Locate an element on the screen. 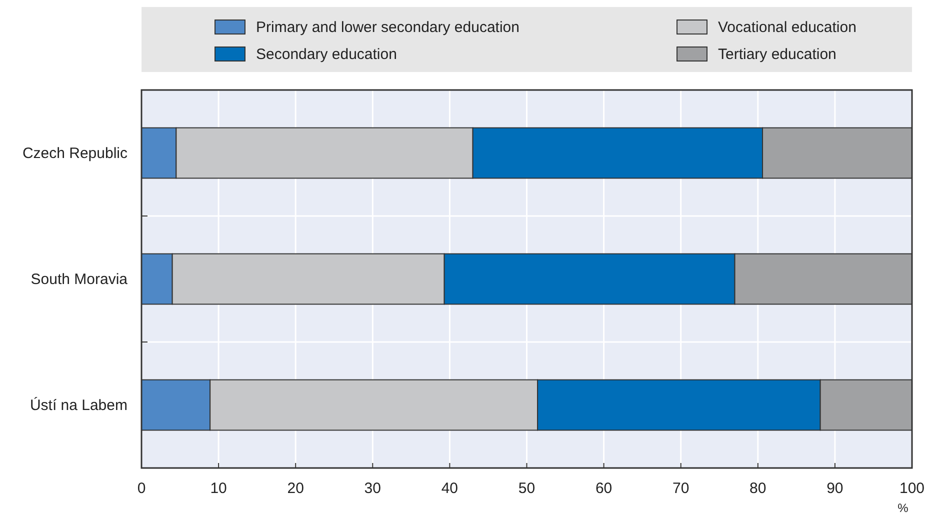 The width and height of the screenshot is (928, 514). x-tick-label: 40 is located at coordinates (449, 488).